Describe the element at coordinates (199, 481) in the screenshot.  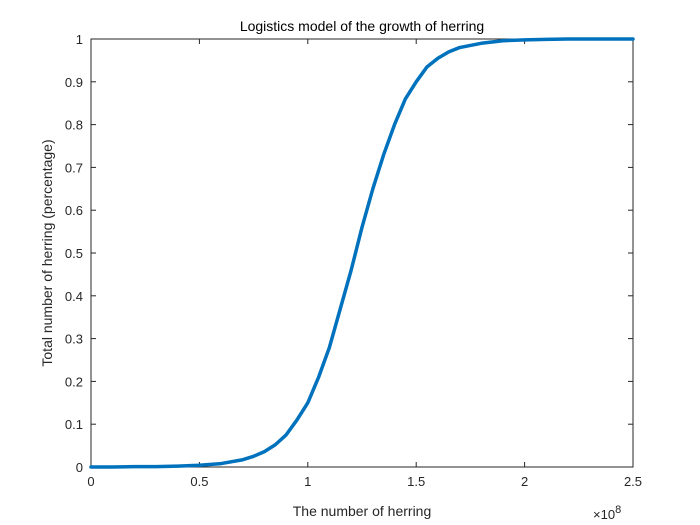
I see `x-tick-label: 0.5` at that location.